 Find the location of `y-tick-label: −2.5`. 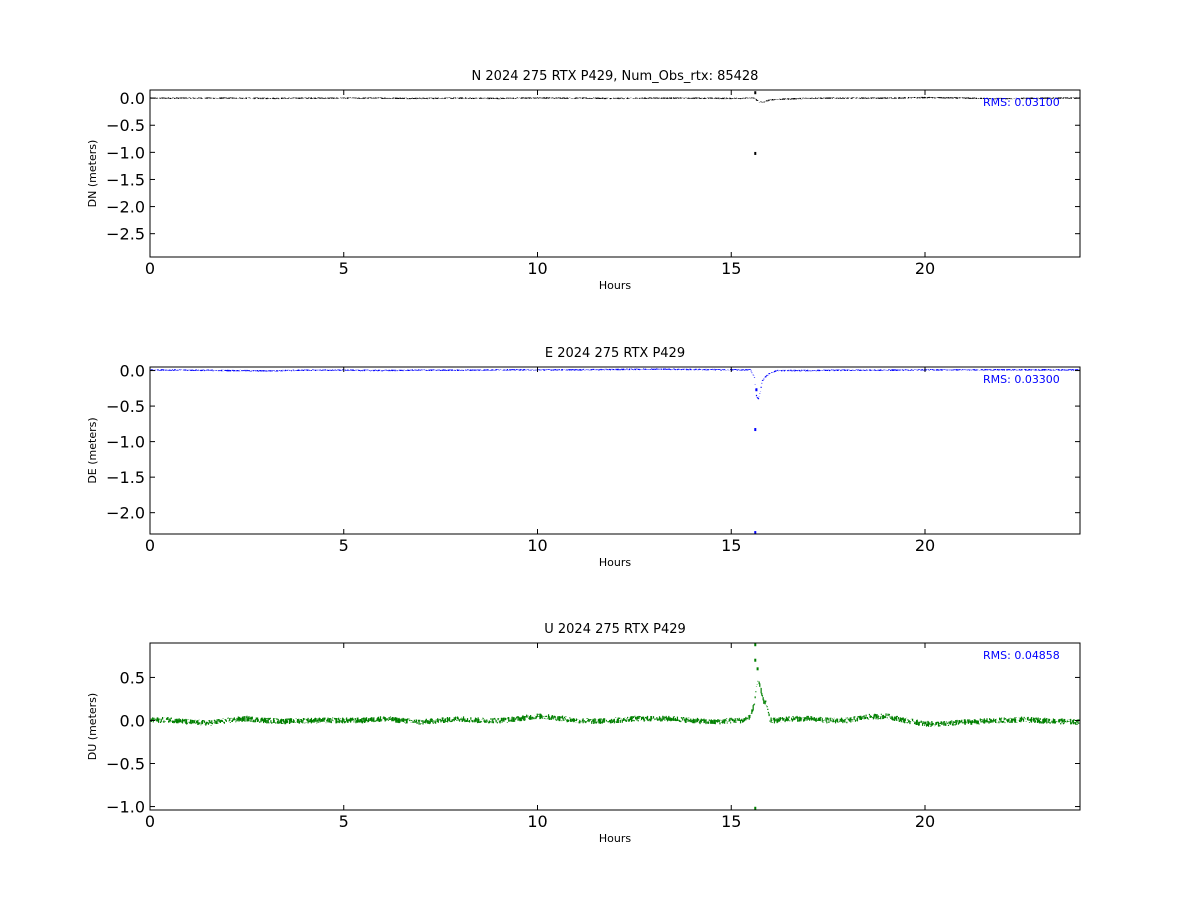

y-tick-label: −2.5 is located at coordinates (125, 234).